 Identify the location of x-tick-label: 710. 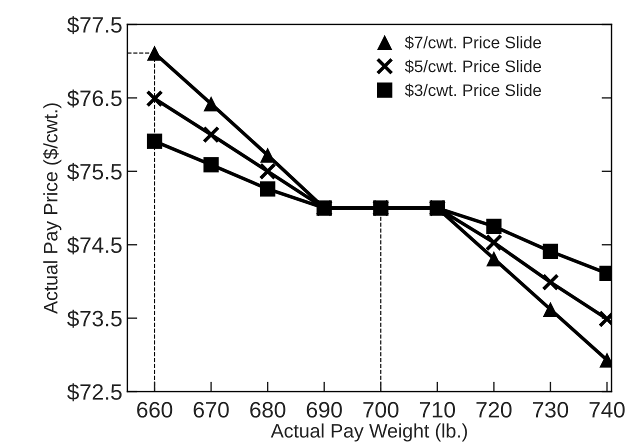
(437, 410).